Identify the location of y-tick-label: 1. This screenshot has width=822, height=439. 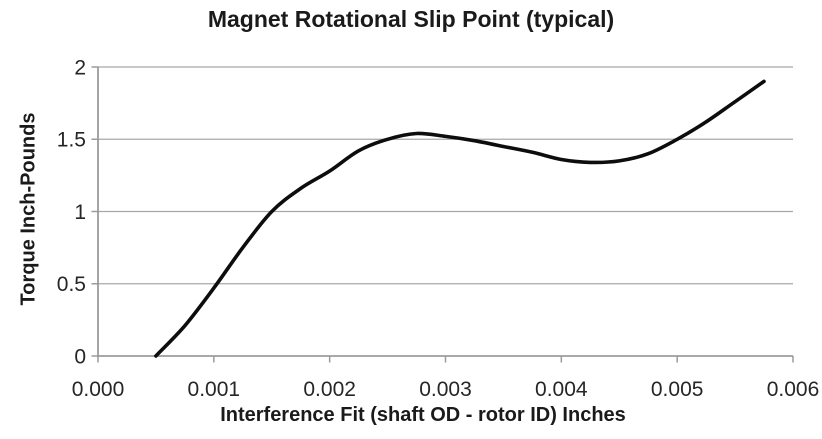
(80, 212).